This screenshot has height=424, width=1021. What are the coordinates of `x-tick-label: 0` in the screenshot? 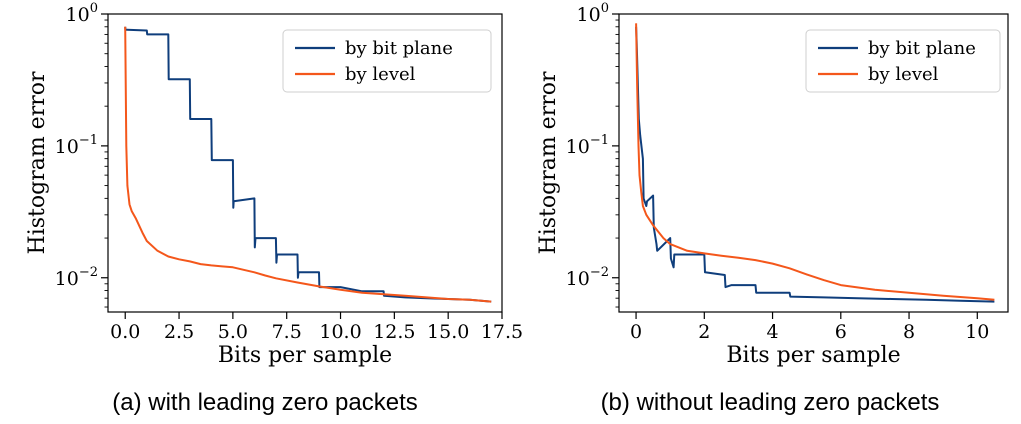 It's located at (636, 332).